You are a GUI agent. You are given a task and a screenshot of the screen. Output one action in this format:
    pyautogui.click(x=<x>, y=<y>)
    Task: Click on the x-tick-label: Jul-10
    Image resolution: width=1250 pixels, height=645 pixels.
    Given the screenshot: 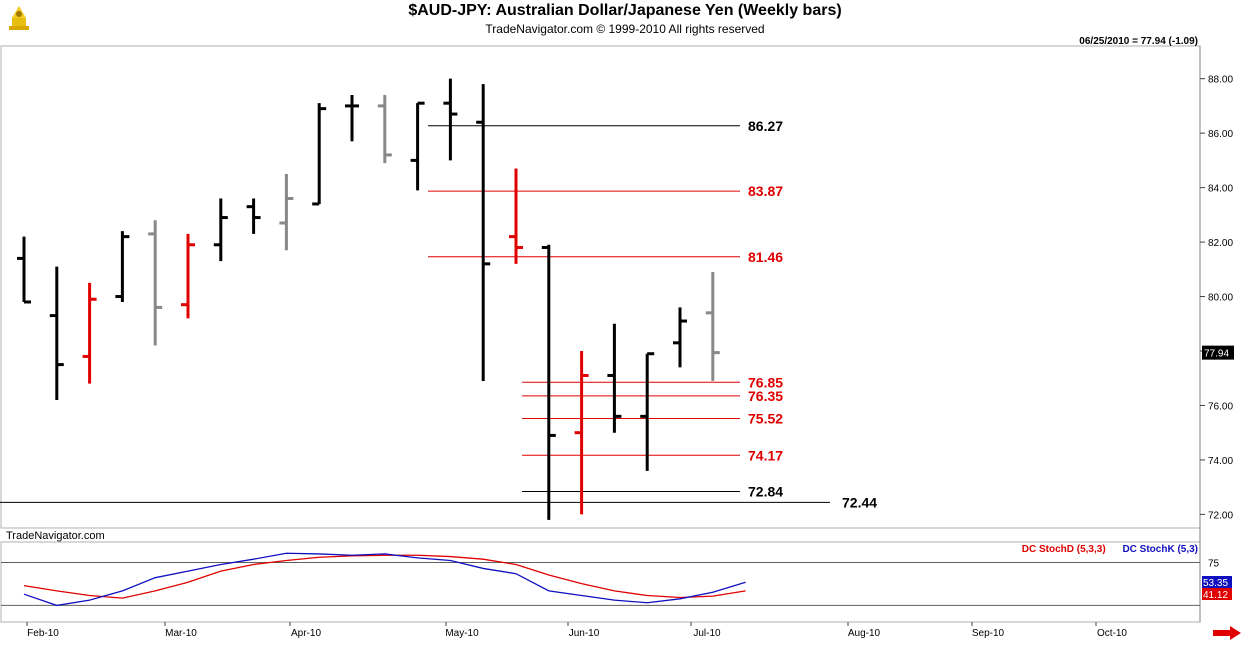 What is the action you would take?
    pyautogui.click(x=707, y=633)
    